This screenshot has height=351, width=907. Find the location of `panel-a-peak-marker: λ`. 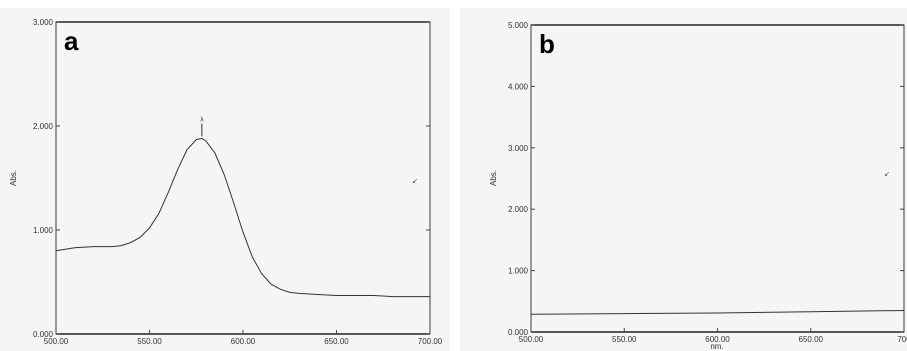

panel-a-peak-marker: λ is located at coordinates (202, 126).